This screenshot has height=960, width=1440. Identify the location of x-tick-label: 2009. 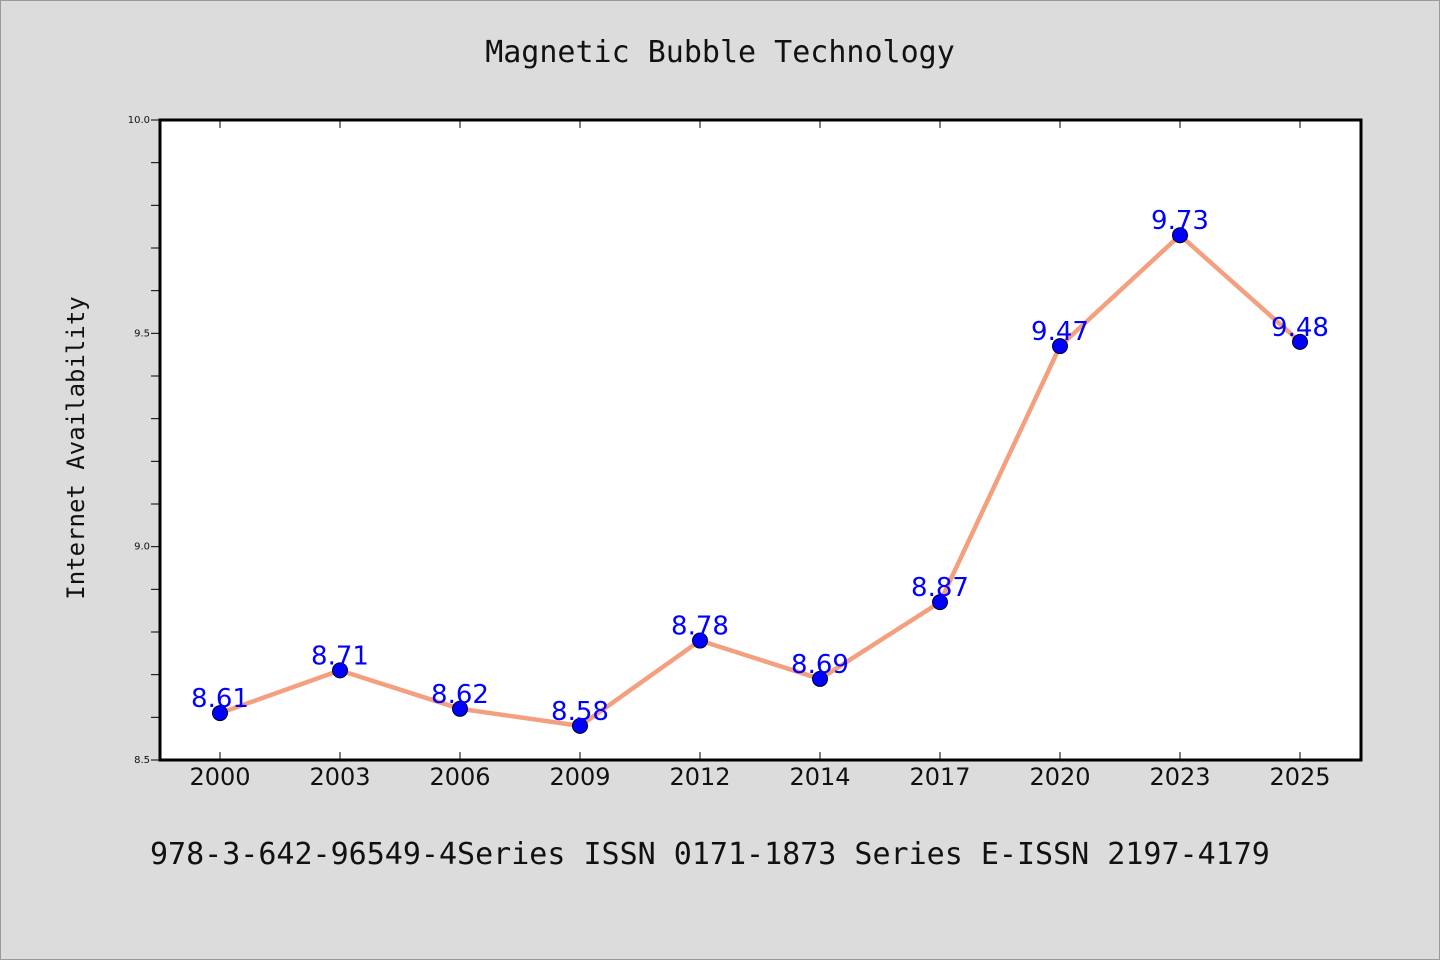
(579, 777).